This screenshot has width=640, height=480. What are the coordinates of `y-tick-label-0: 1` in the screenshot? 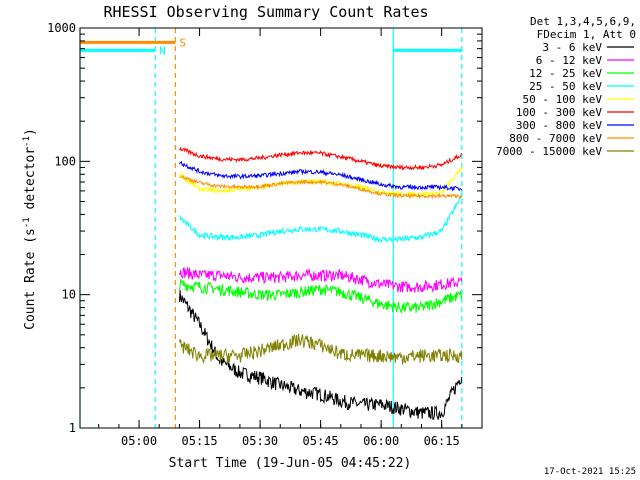 It's located at (72, 428).